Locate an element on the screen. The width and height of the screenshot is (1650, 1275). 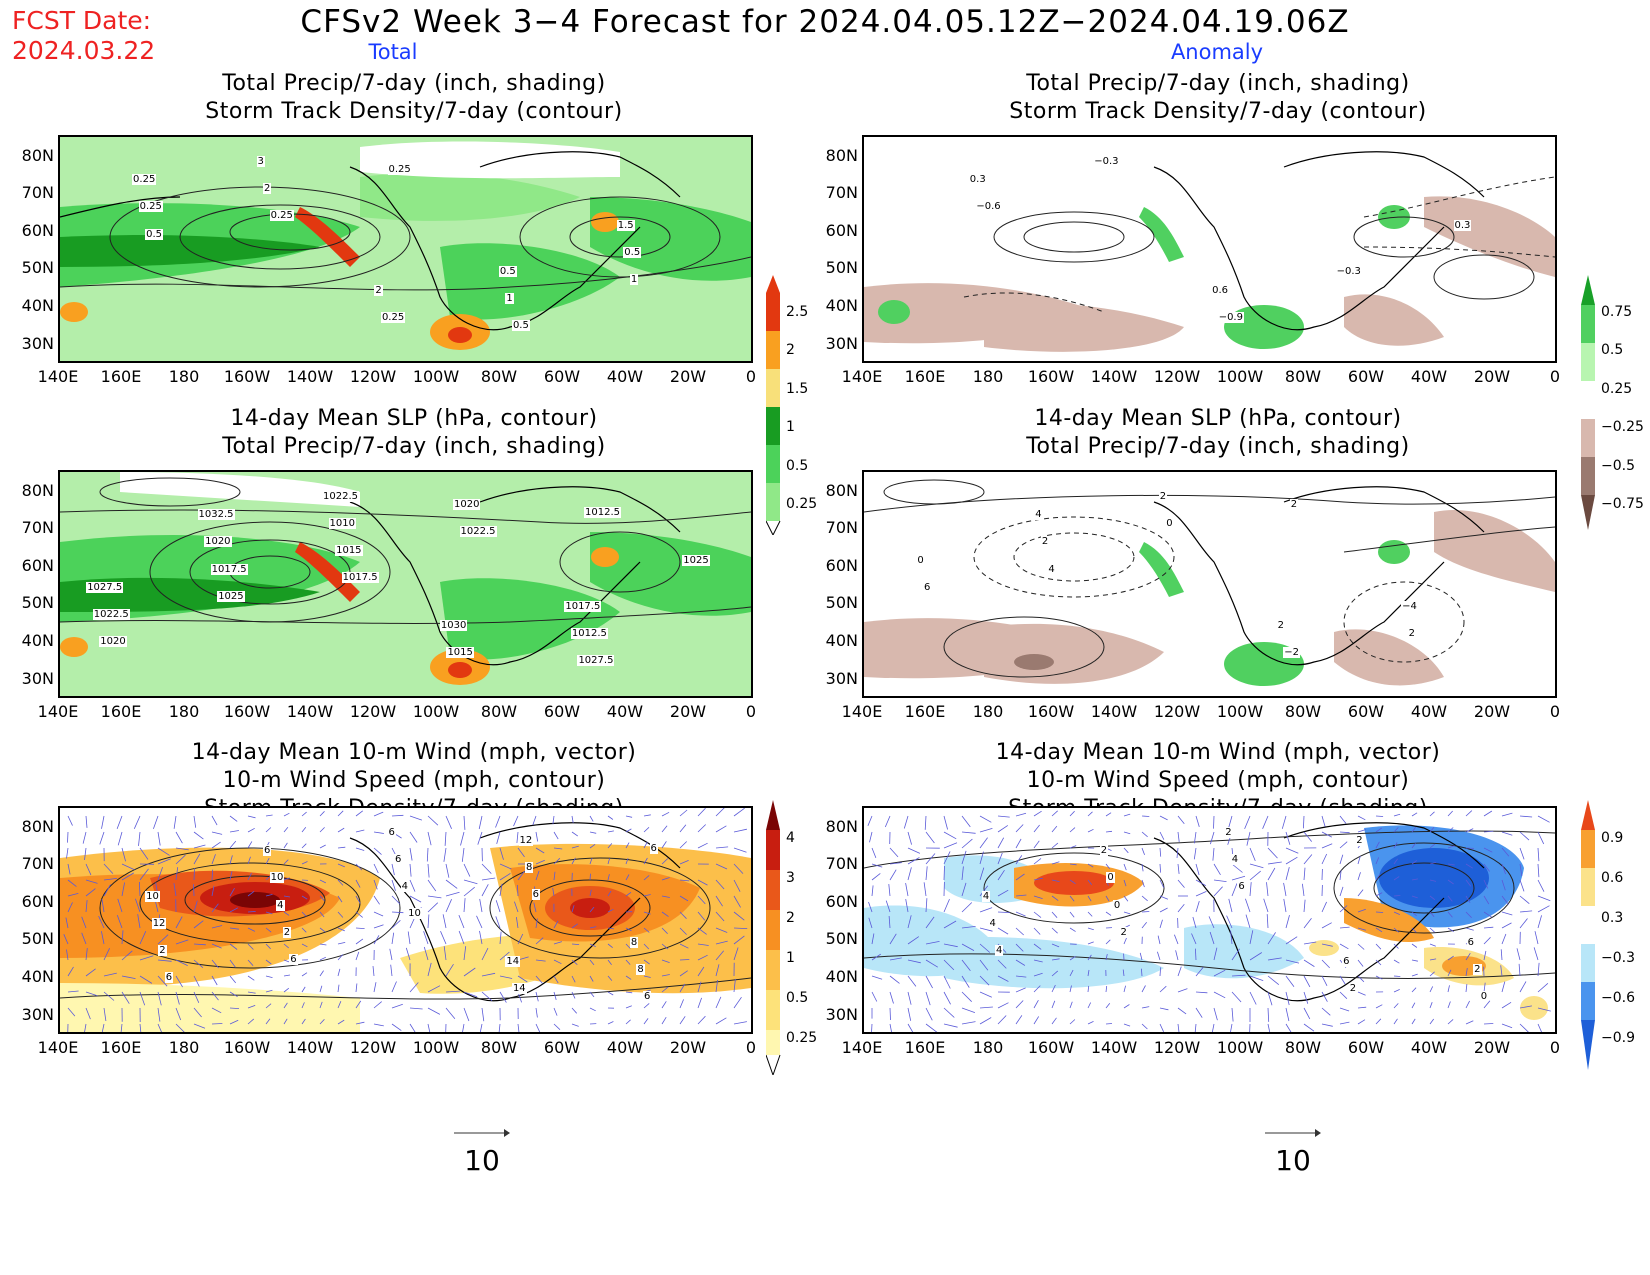
longitude-label: 100W is located at coordinates (1240, 711).